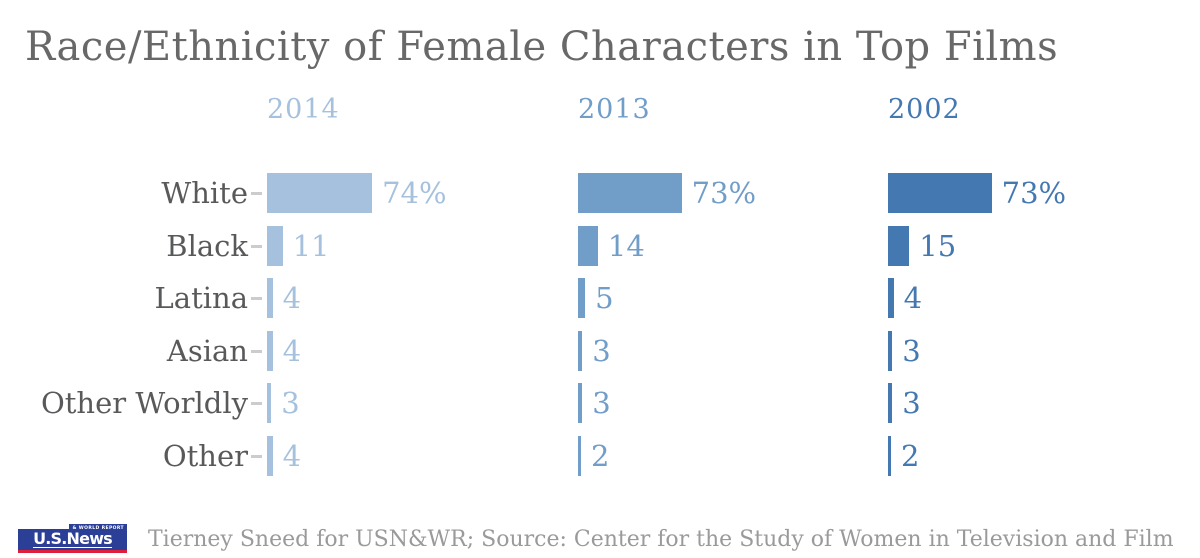 The width and height of the screenshot is (1200, 558). I want to click on bar-2014-white, so click(320, 193).